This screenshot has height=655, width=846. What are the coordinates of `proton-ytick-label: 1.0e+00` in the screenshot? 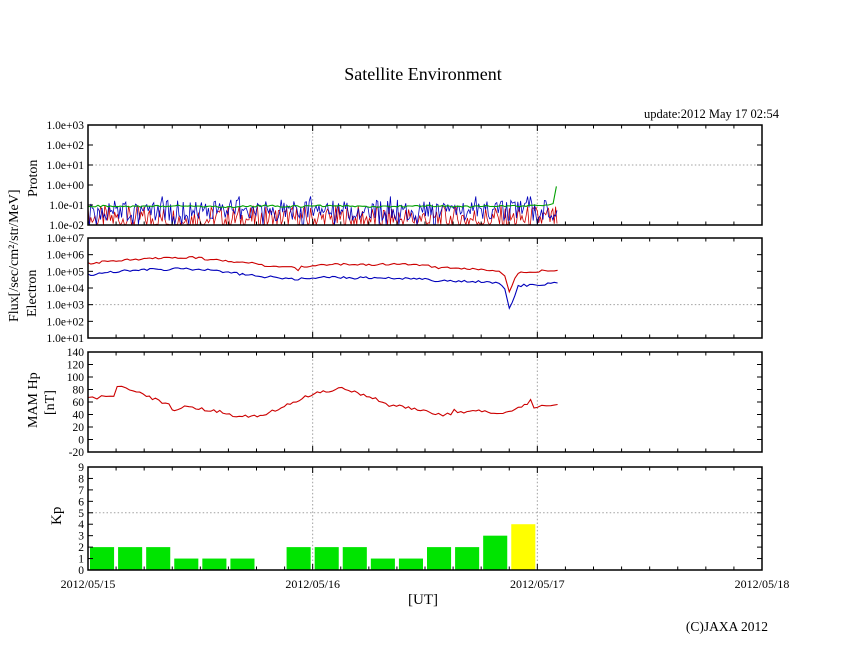 It's located at (66, 186).